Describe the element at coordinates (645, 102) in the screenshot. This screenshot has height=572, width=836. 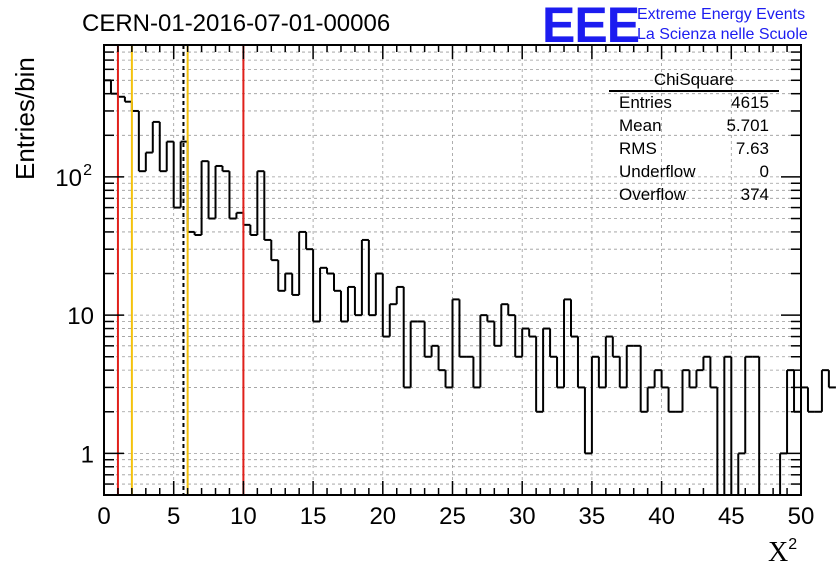
I see `stats-key: Entries` at that location.